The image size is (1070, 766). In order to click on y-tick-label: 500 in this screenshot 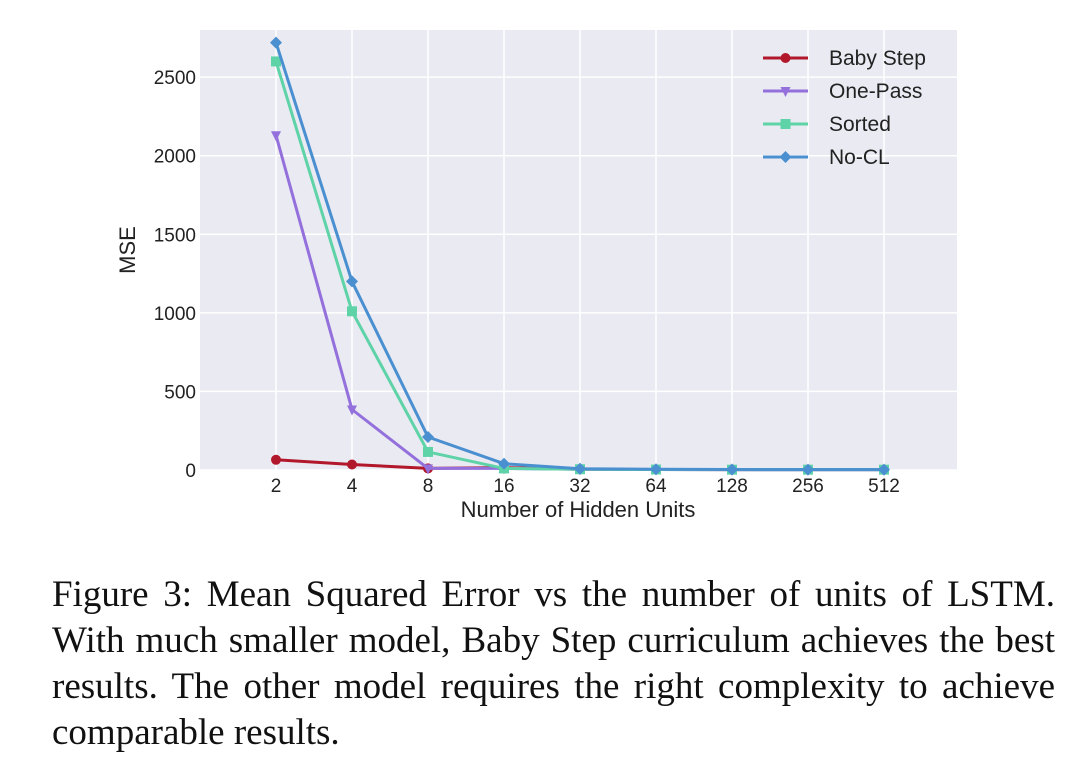, I will do `click(180, 392)`.